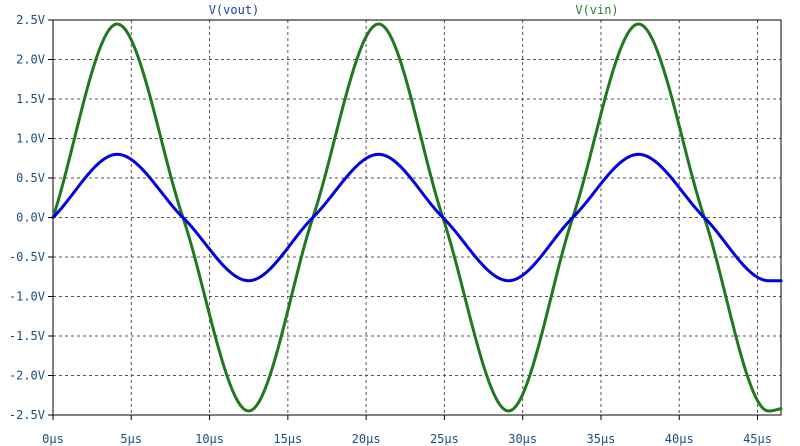  I want to click on x-tick-label: 10µs, so click(209, 439).